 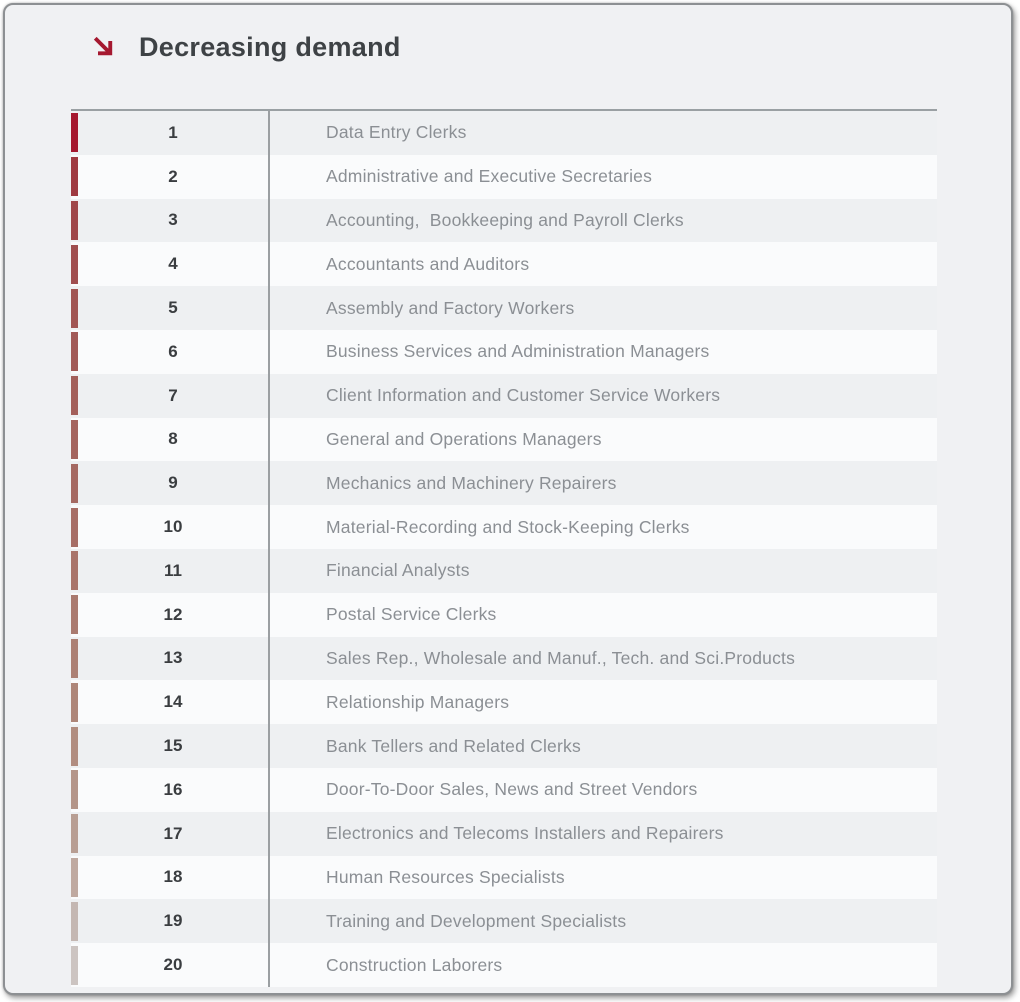 What do you see at coordinates (173, 351) in the screenshot?
I see `rank-cell: 6` at bounding box center [173, 351].